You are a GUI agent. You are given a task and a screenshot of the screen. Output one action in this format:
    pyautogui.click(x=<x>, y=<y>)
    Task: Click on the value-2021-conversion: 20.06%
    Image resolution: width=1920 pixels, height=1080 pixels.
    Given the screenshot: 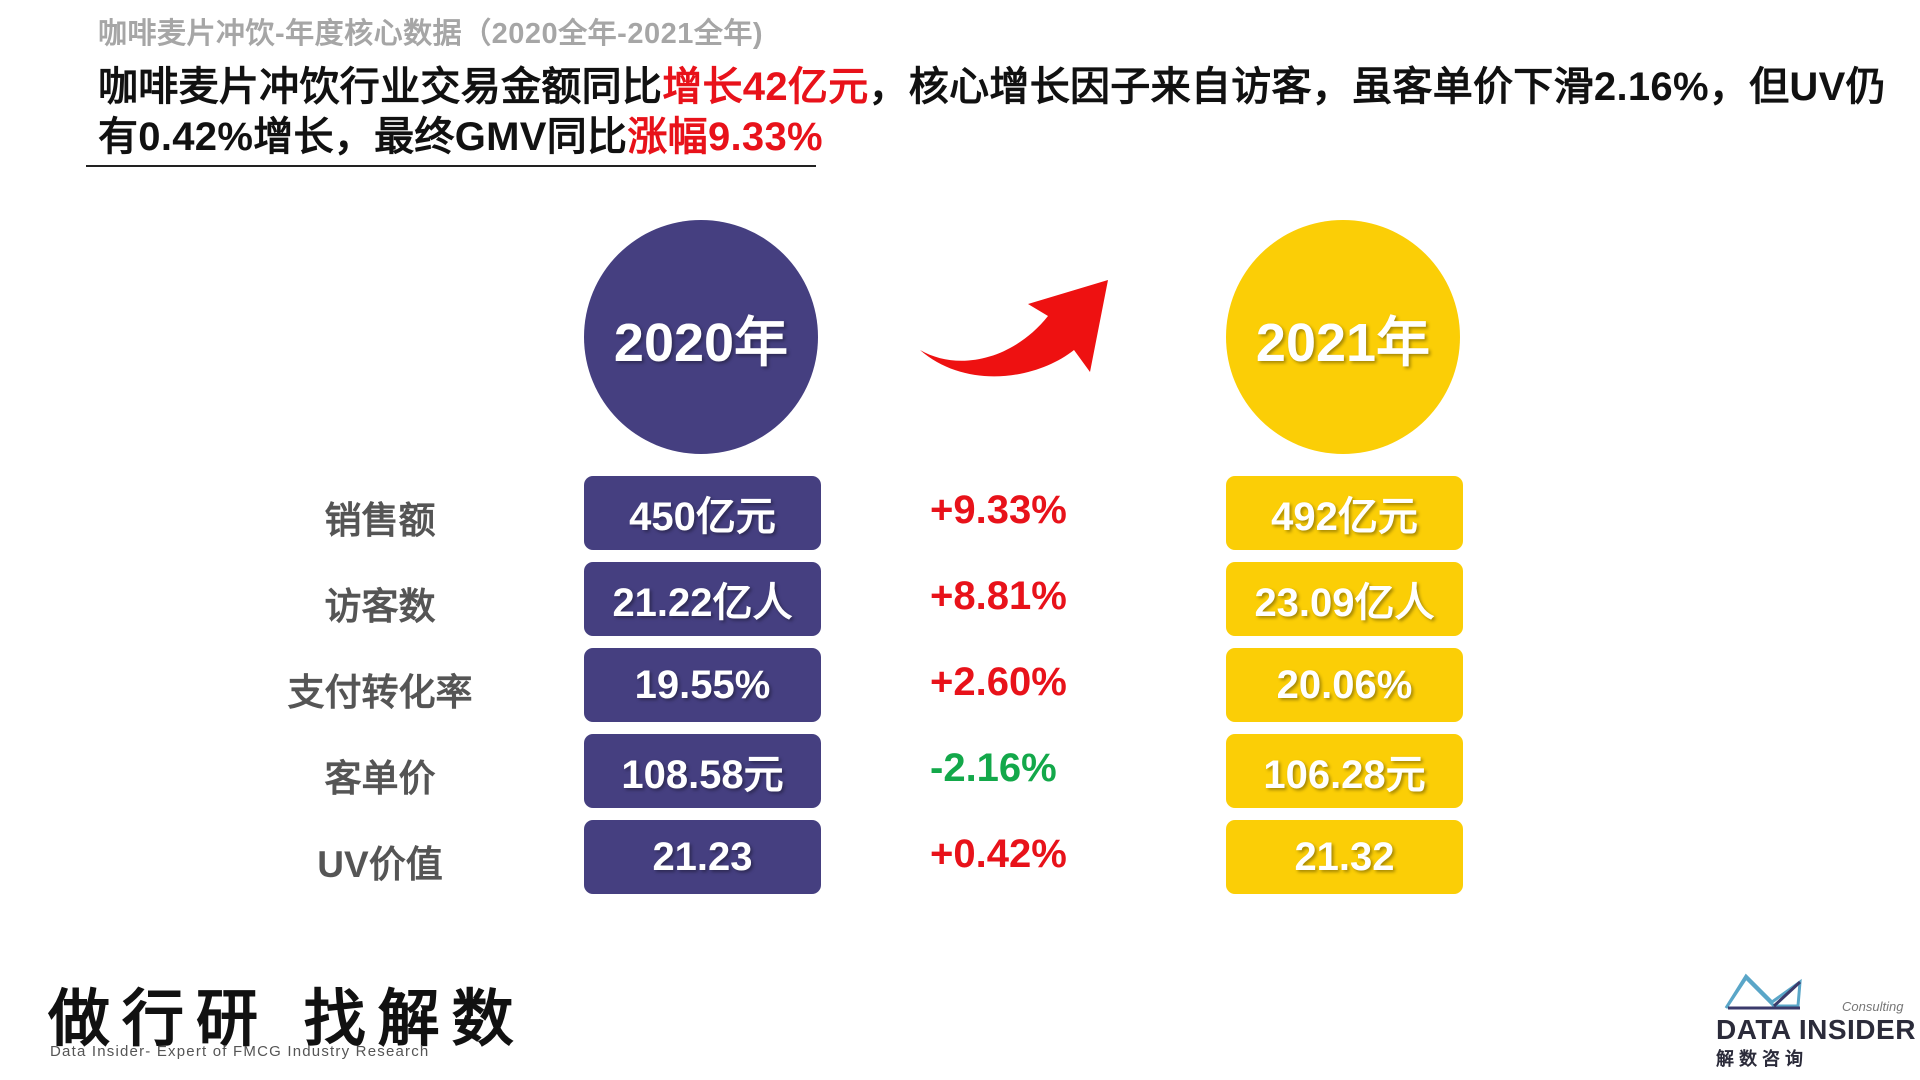 What is the action you would take?
    pyautogui.click(x=1344, y=685)
    